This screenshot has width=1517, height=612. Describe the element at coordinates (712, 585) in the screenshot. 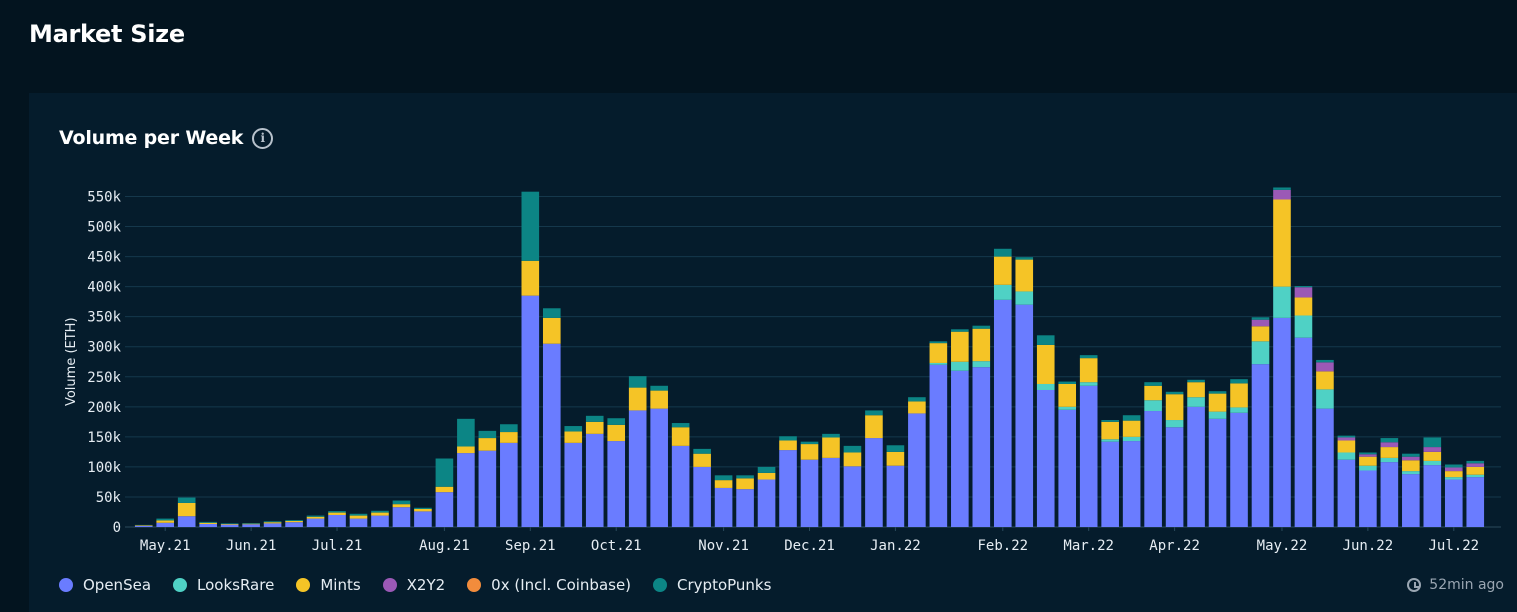

I see `legend-item: CryptoPunks` at that location.